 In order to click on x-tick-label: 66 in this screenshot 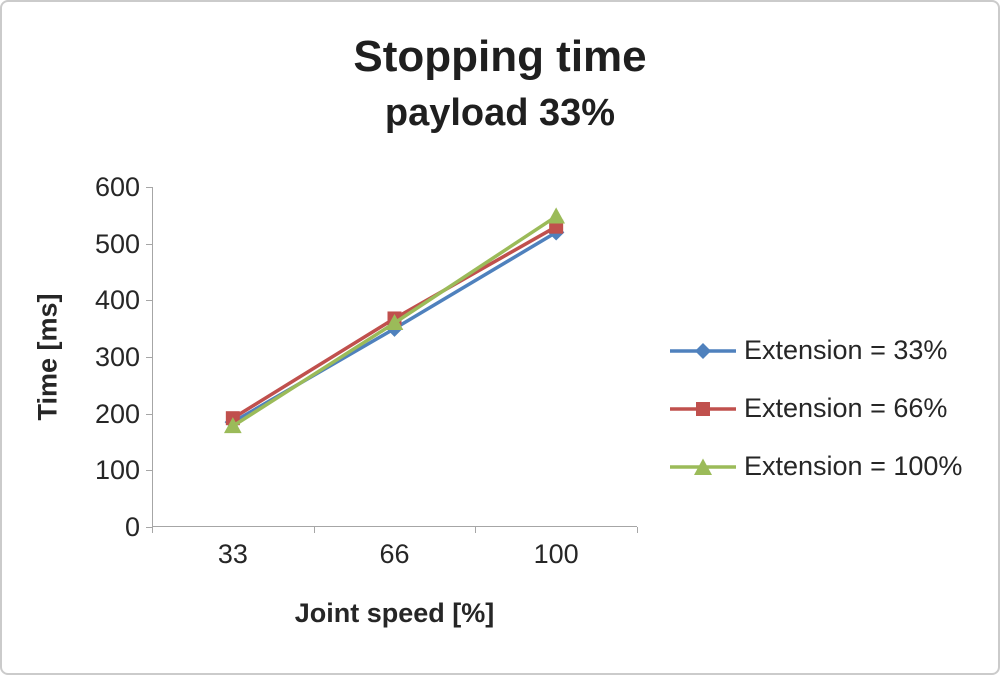, I will do `click(394, 554)`.